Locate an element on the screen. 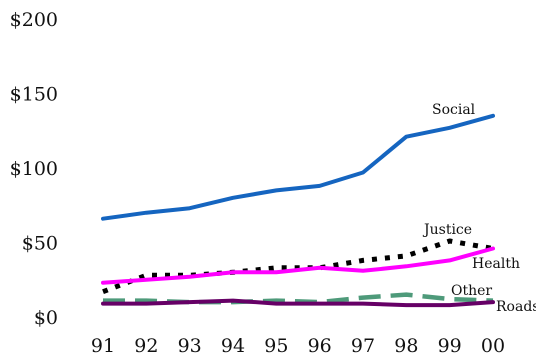 This screenshot has height=356, width=536. x-tick-label: 98 is located at coordinates (406, 345).